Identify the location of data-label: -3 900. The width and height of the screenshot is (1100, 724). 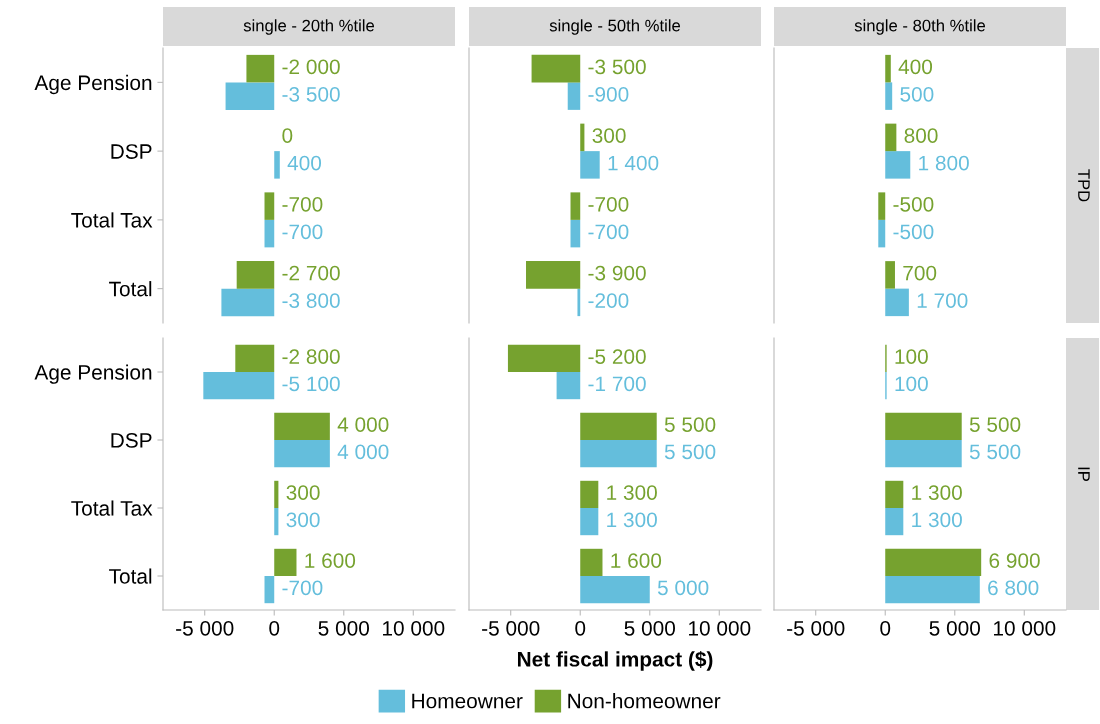
(617, 273).